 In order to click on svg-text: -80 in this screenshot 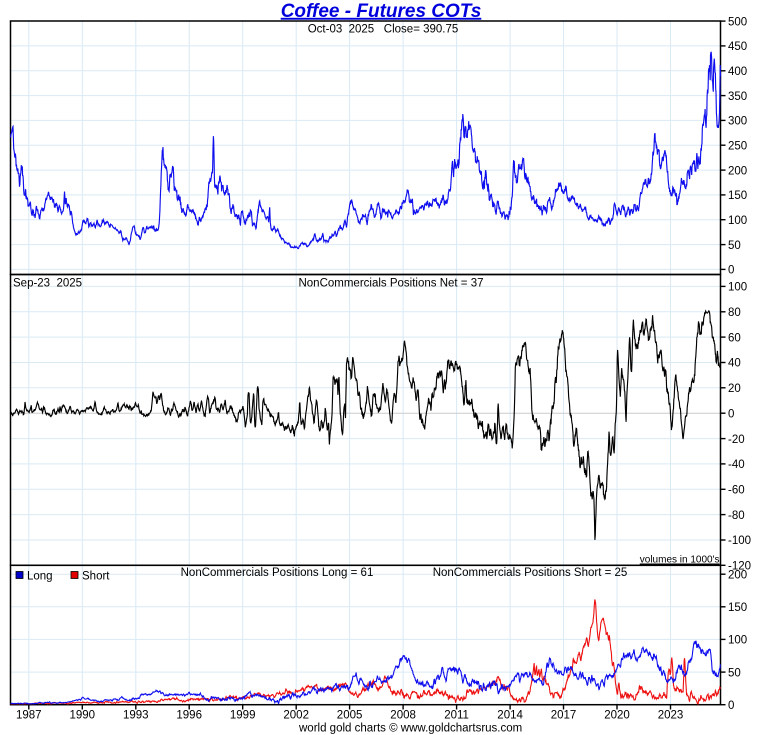, I will do `click(736, 516)`.